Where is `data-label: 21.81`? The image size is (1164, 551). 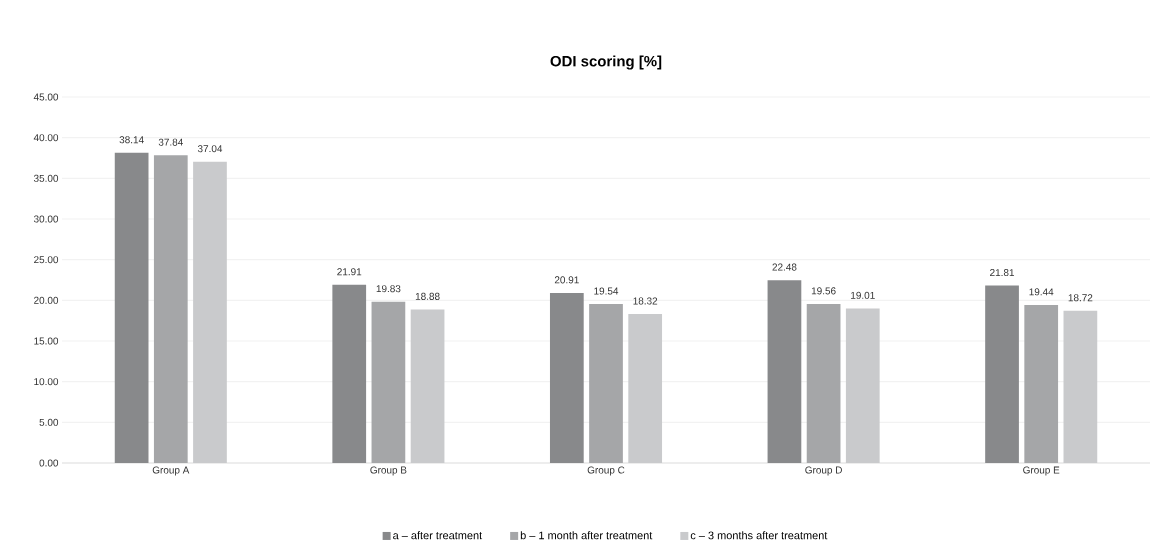
data-label: 21.81 is located at coordinates (1002, 273).